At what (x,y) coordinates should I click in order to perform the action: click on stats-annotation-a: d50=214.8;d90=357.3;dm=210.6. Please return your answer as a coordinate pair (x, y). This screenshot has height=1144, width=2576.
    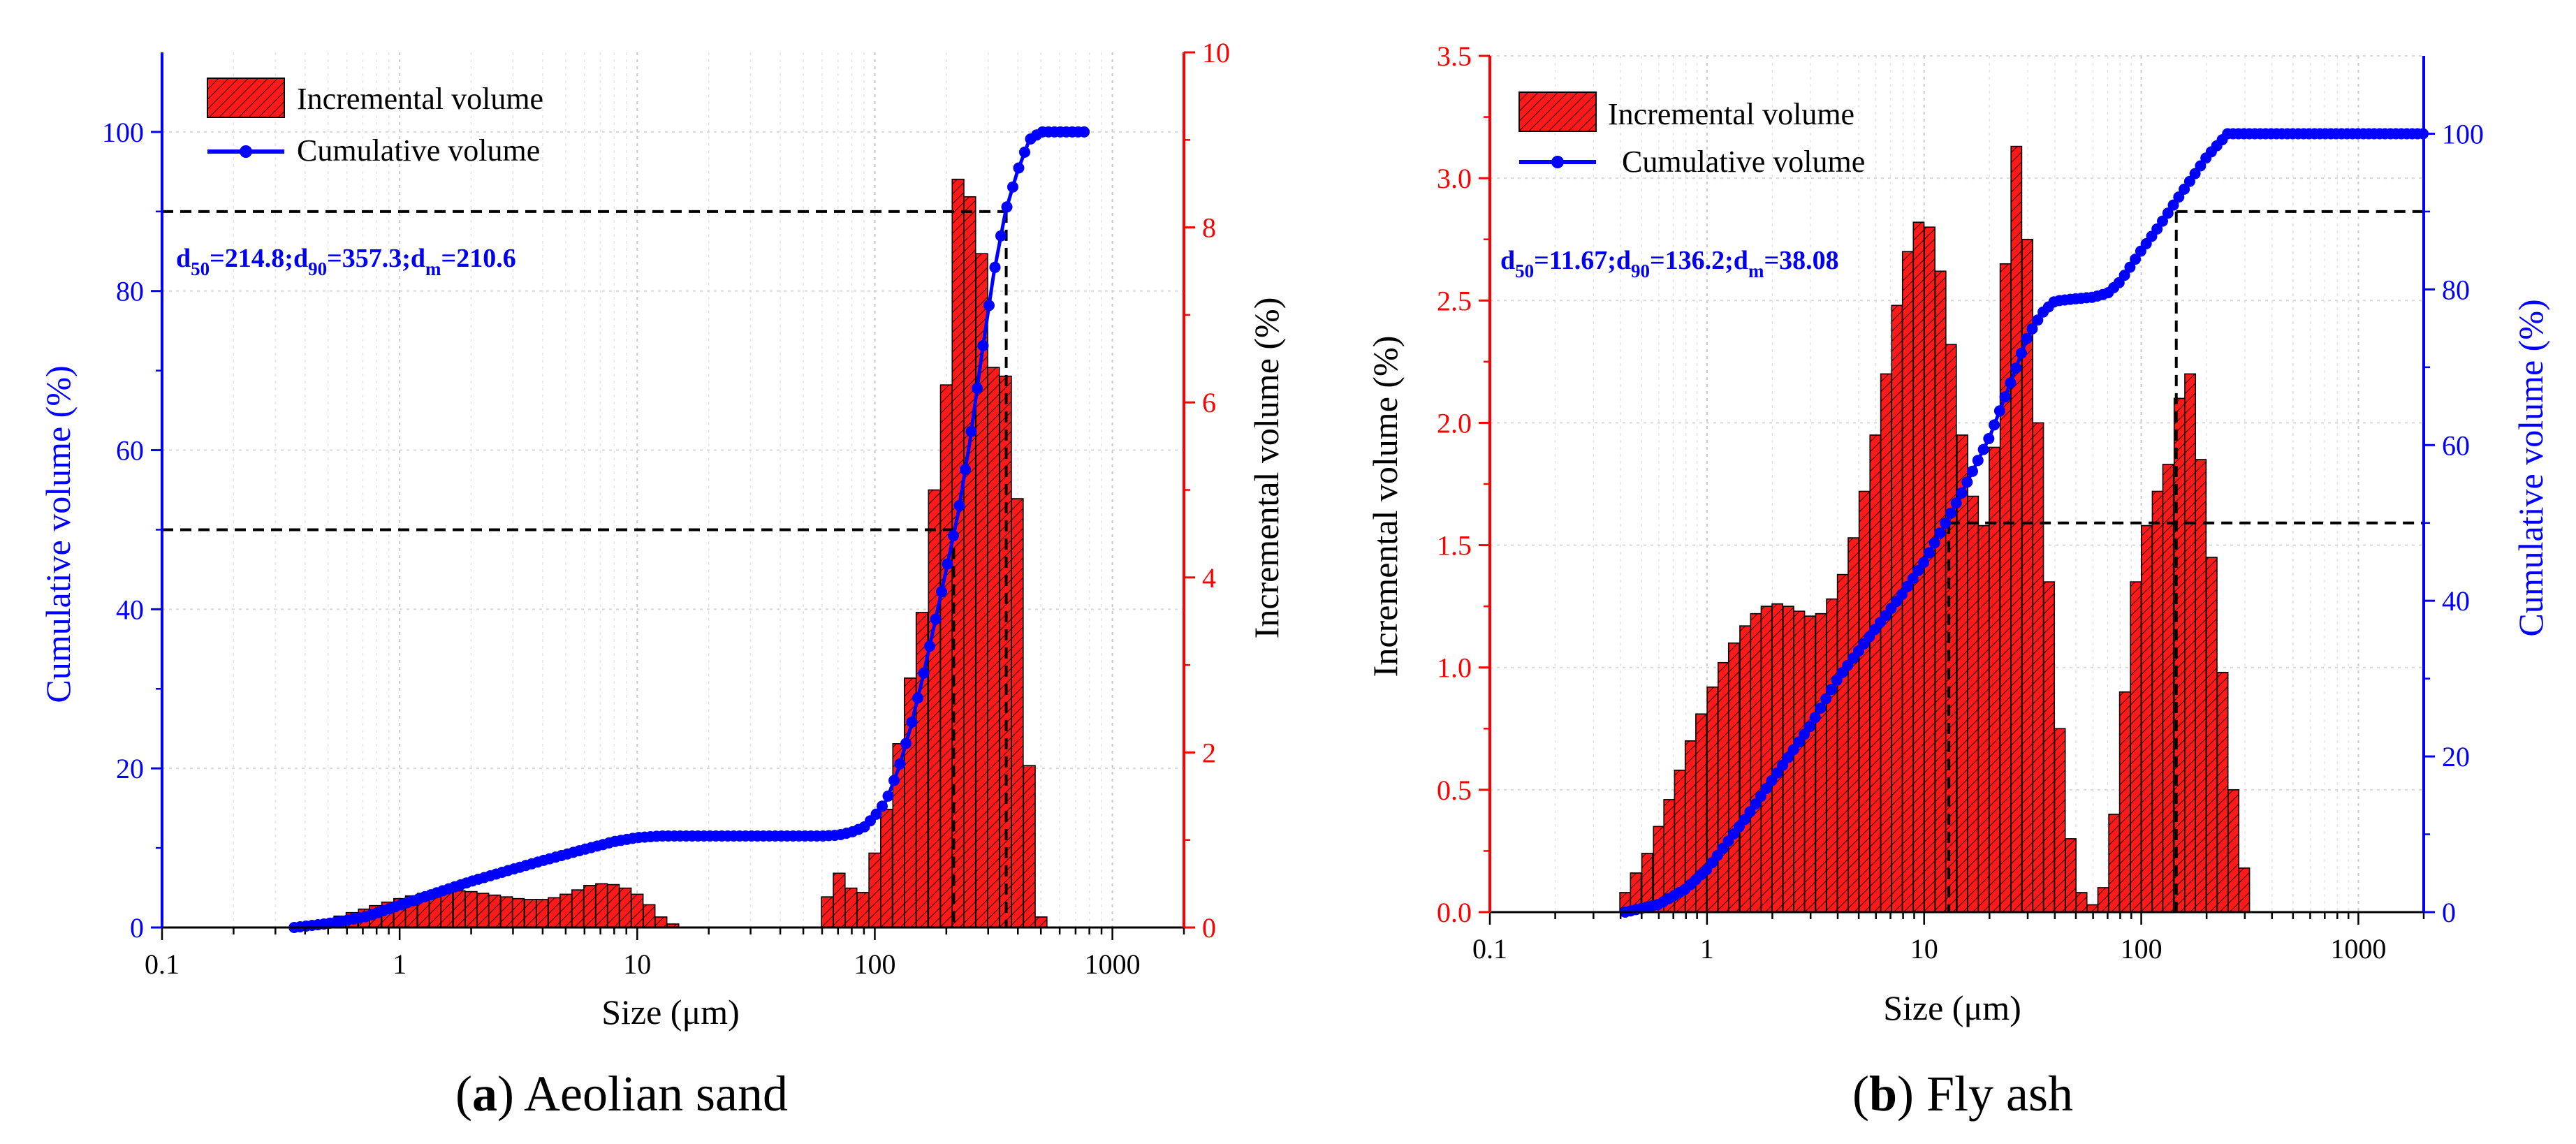
    Looking at the image, I should click on (346, 261).